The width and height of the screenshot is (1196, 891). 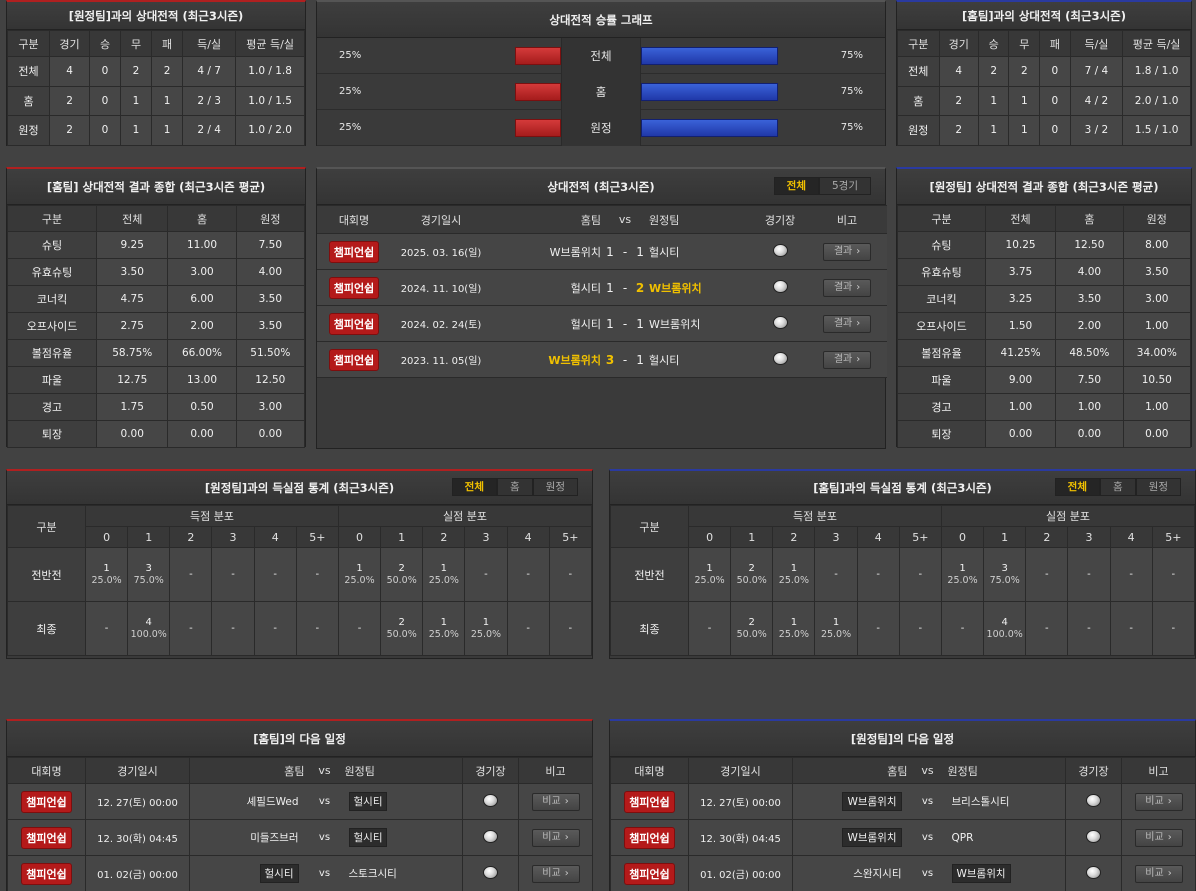 I want to click on right-bar-wrap, so click(x=733, y=55).